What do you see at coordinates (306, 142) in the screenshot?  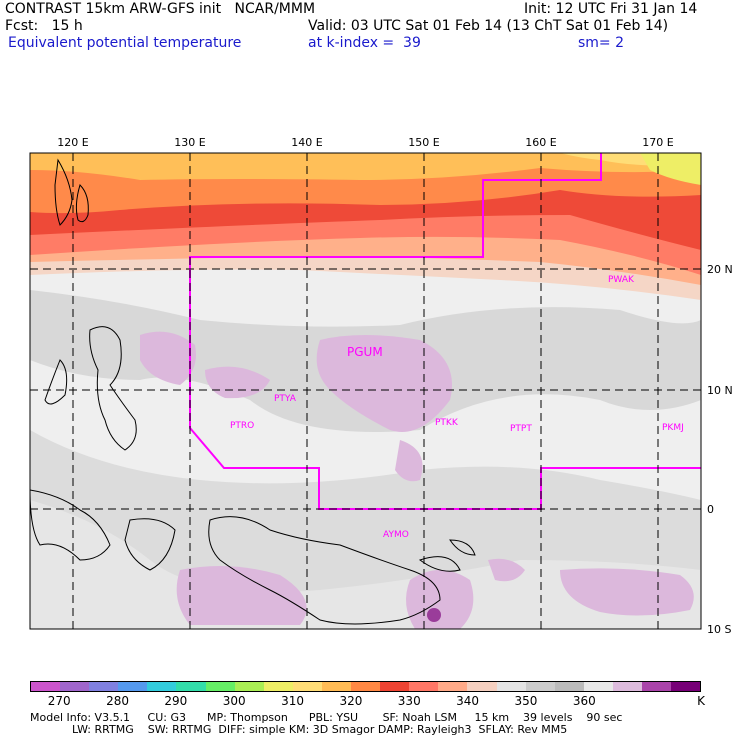 I see `lon-label: 140 E` at bounding box center [306, 142].